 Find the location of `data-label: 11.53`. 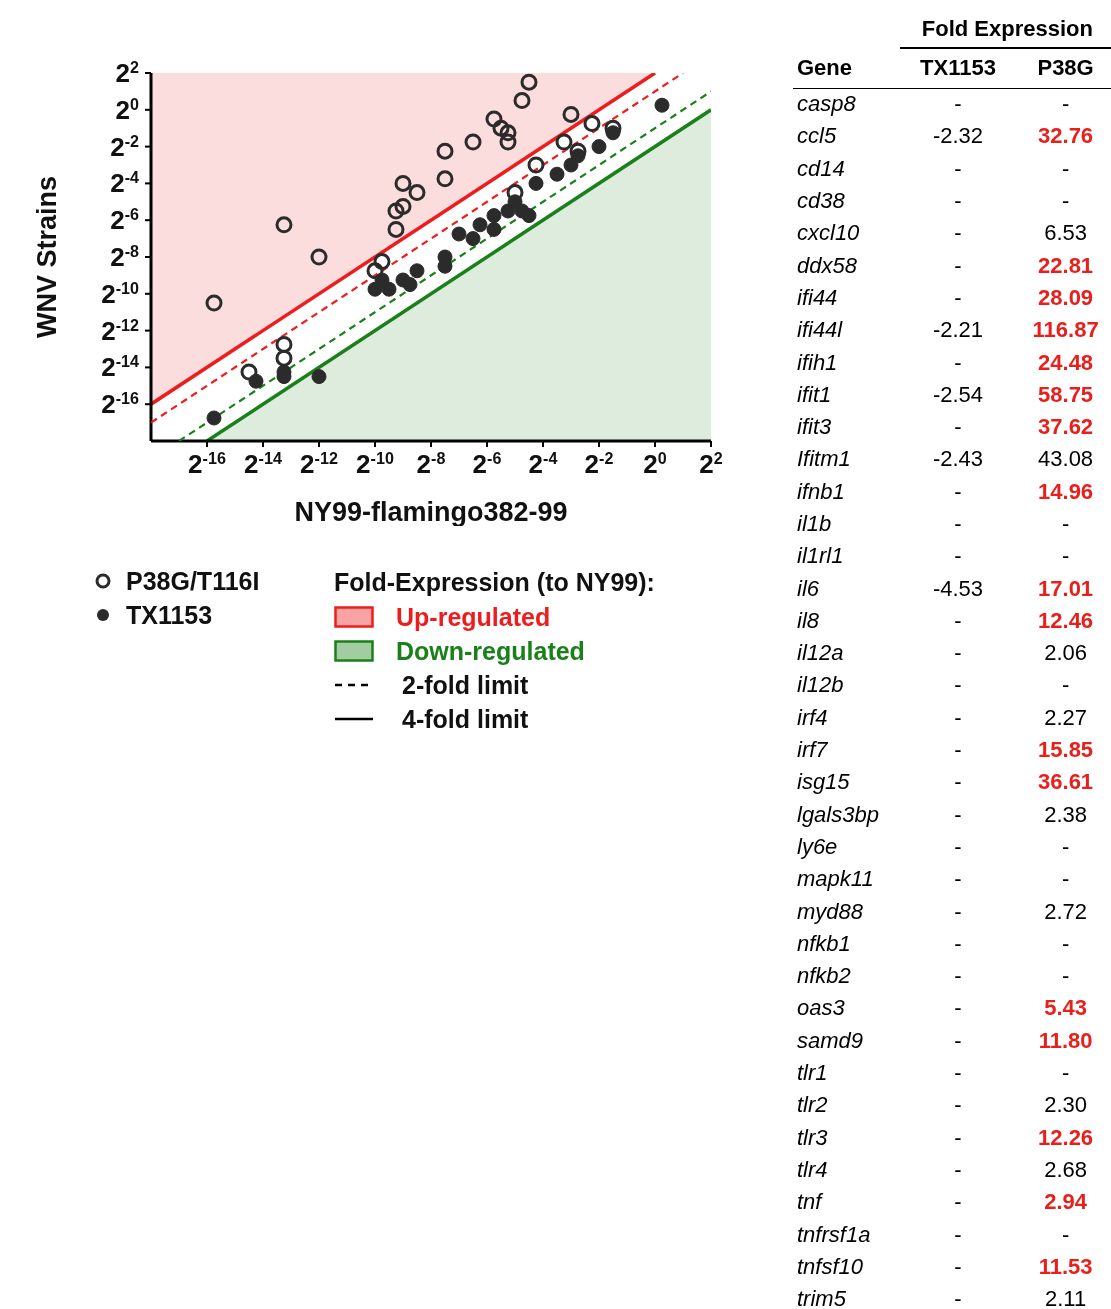

data-label: 11.53 is located at coordinates (1065, 1266).